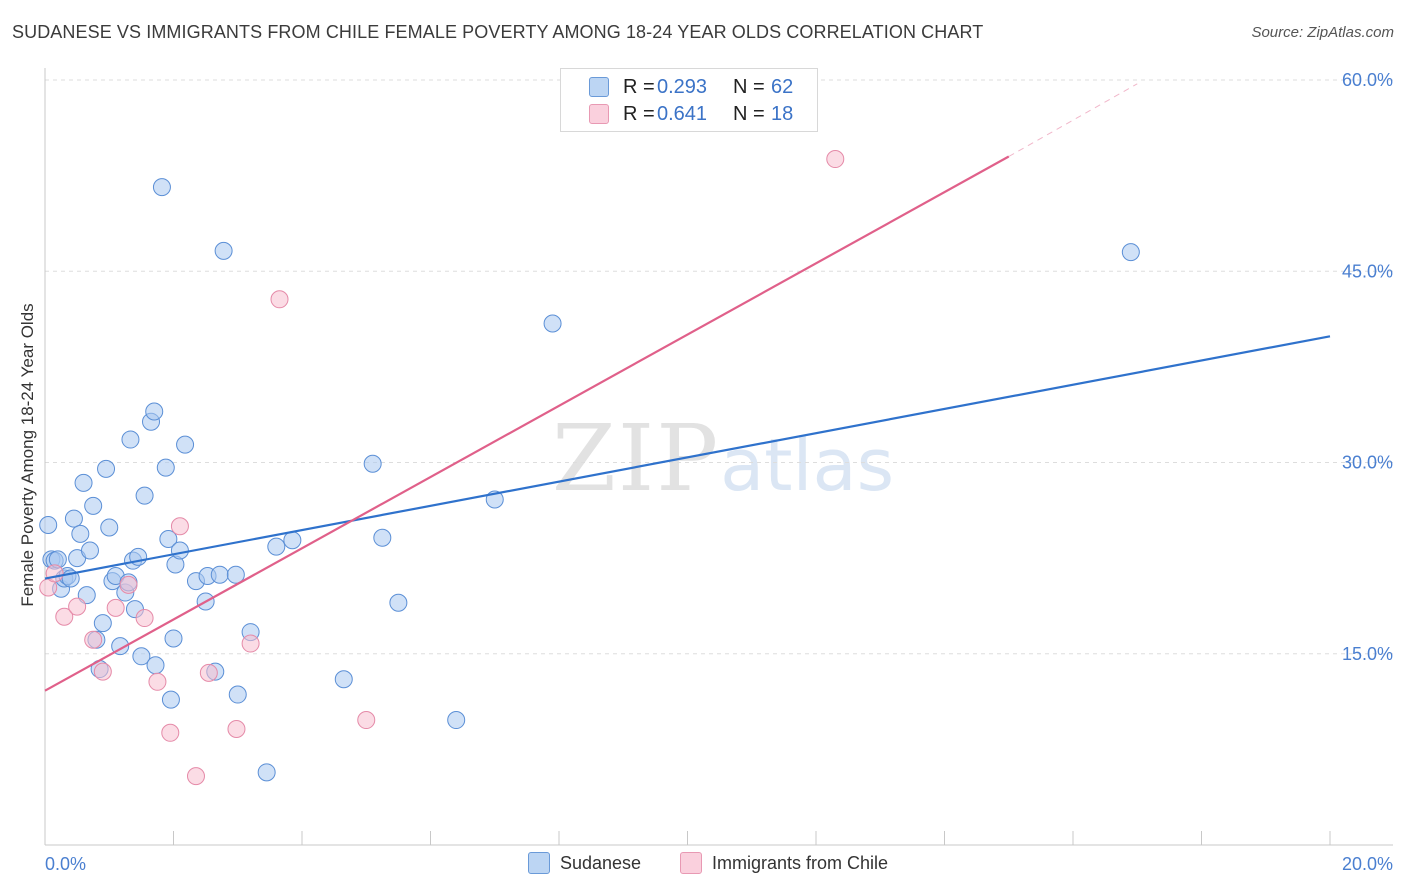 The width and height of the screenshot is (1406, 892). Describe the element at coordinates (782, 86) in the screenshot. I see `n-value: 62` at that location.